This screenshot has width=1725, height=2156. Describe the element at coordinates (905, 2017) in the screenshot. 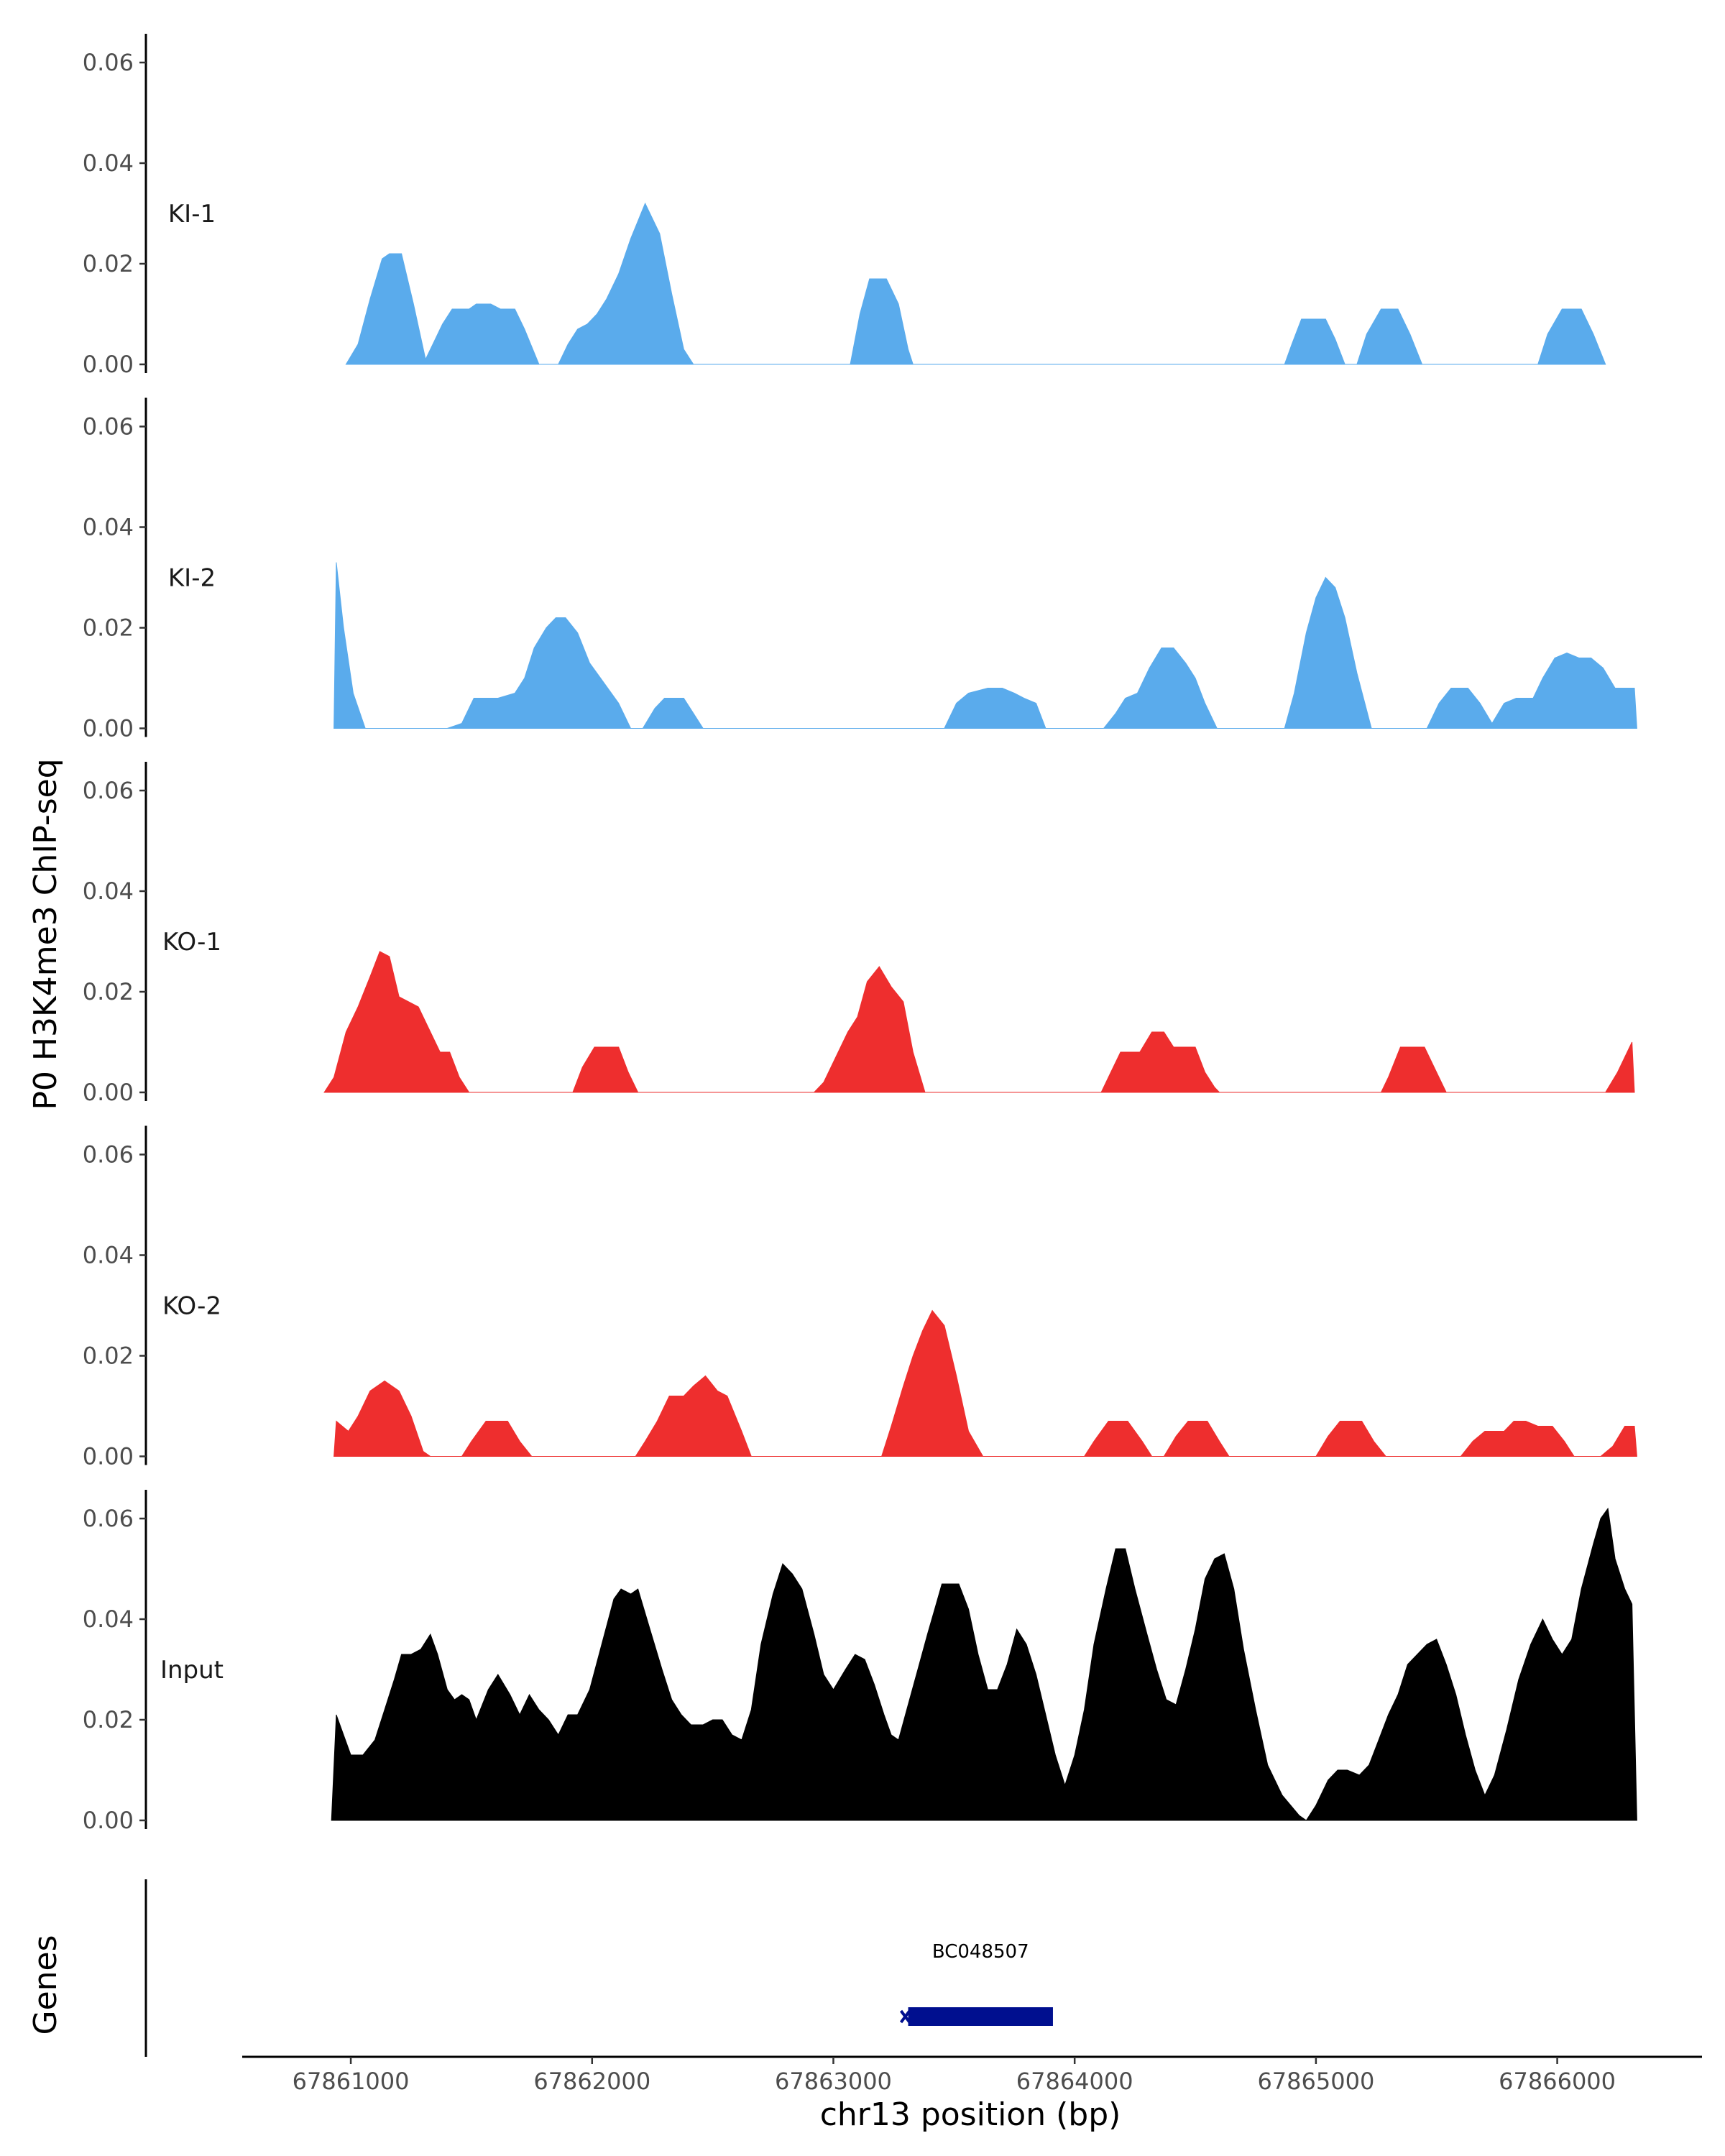

I see `gene-strand-mark` at that location.